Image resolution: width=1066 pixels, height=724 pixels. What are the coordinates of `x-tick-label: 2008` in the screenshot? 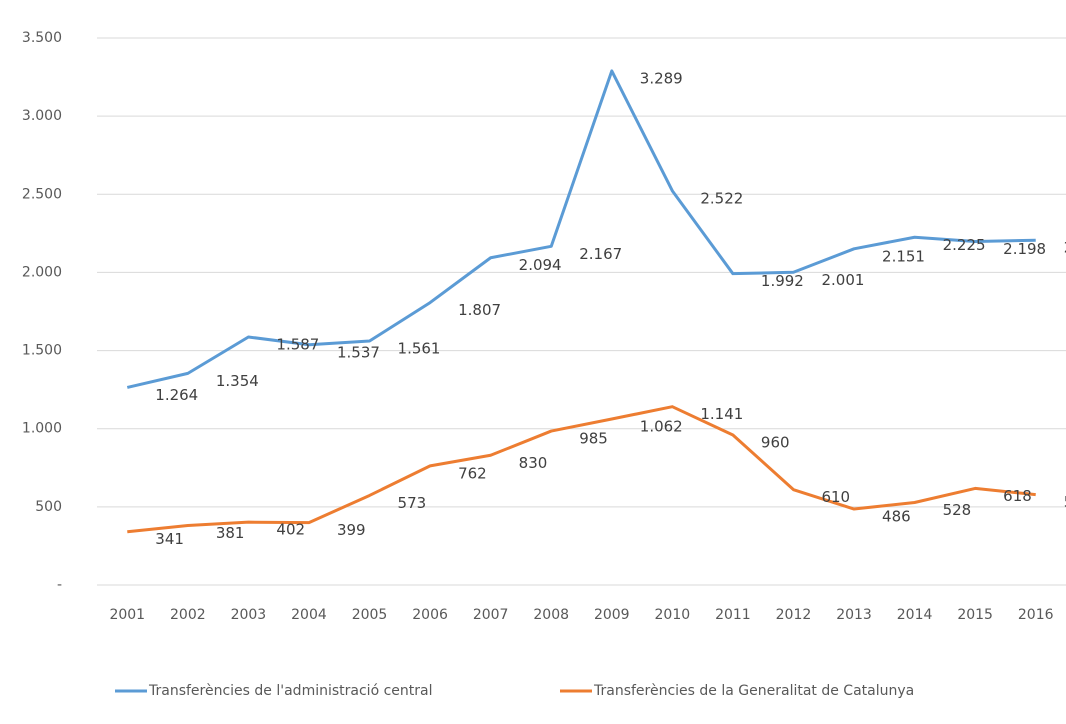 It's located at (551, 615).